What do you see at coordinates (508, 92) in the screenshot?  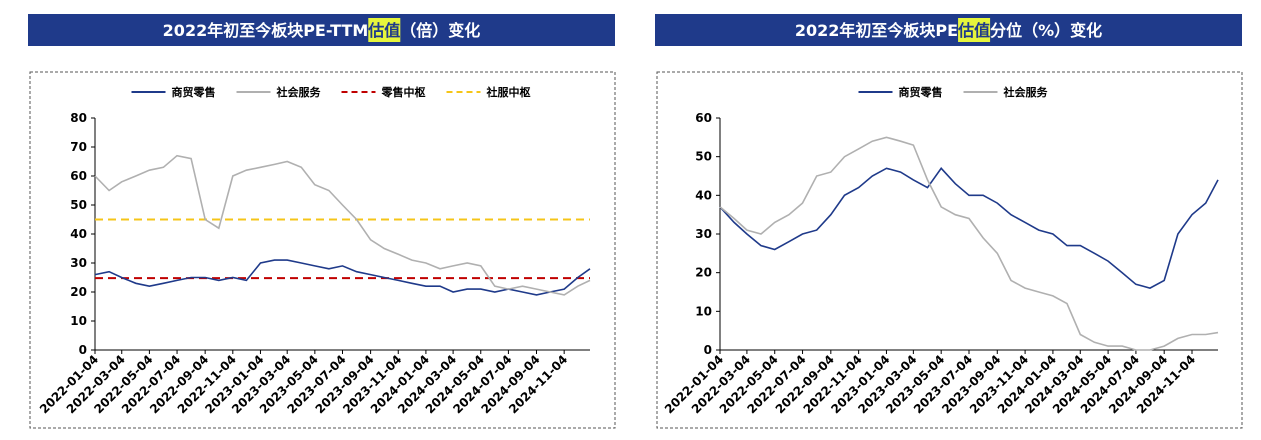 I see `legend-label: 社服中枢` at bounding box center [508, 92].